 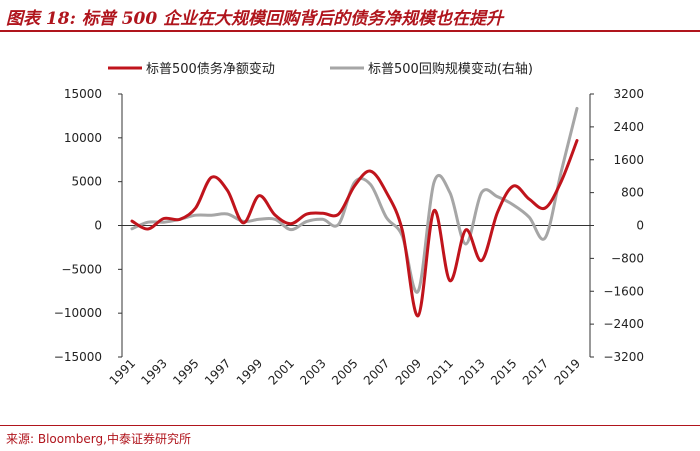 I want to click on legend-label-series2: 标普500回购规模变动(右轴), so click(x=450, y=69).